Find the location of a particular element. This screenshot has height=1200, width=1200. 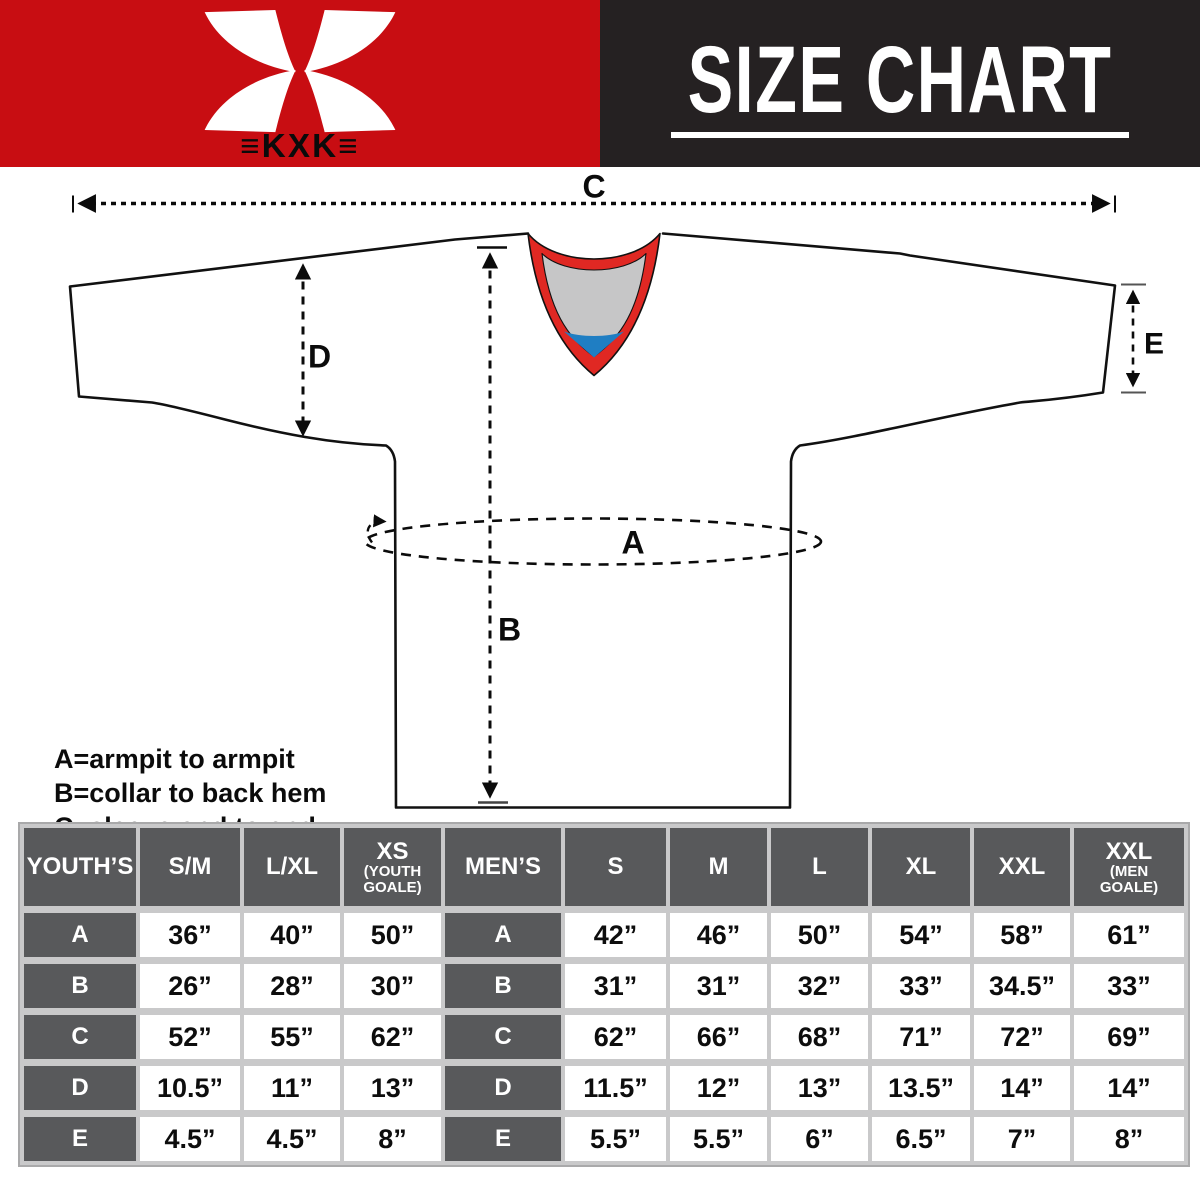

header-cell-m: M is located at coordinates (718, 867).